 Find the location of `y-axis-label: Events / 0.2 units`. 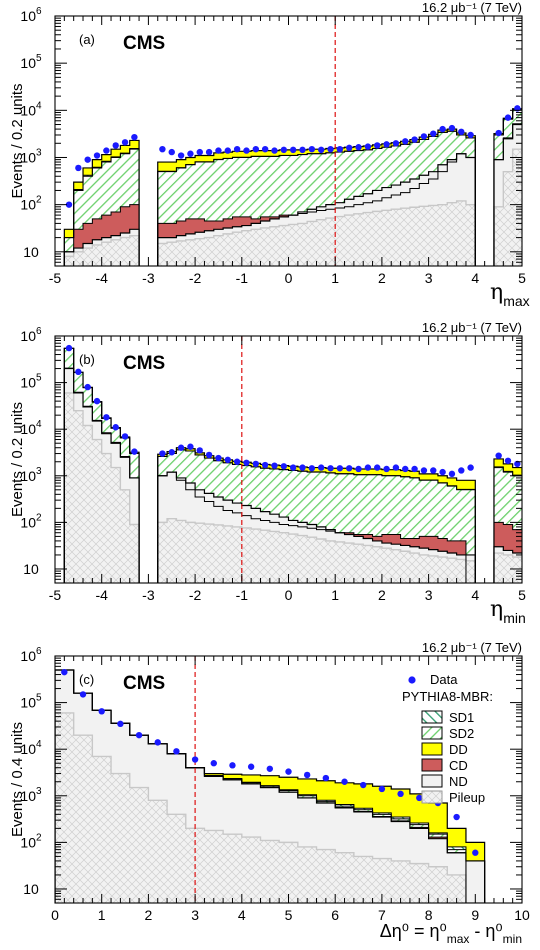

y-axis-label: Events / 0.2 units is located at coordinates (17, 459).